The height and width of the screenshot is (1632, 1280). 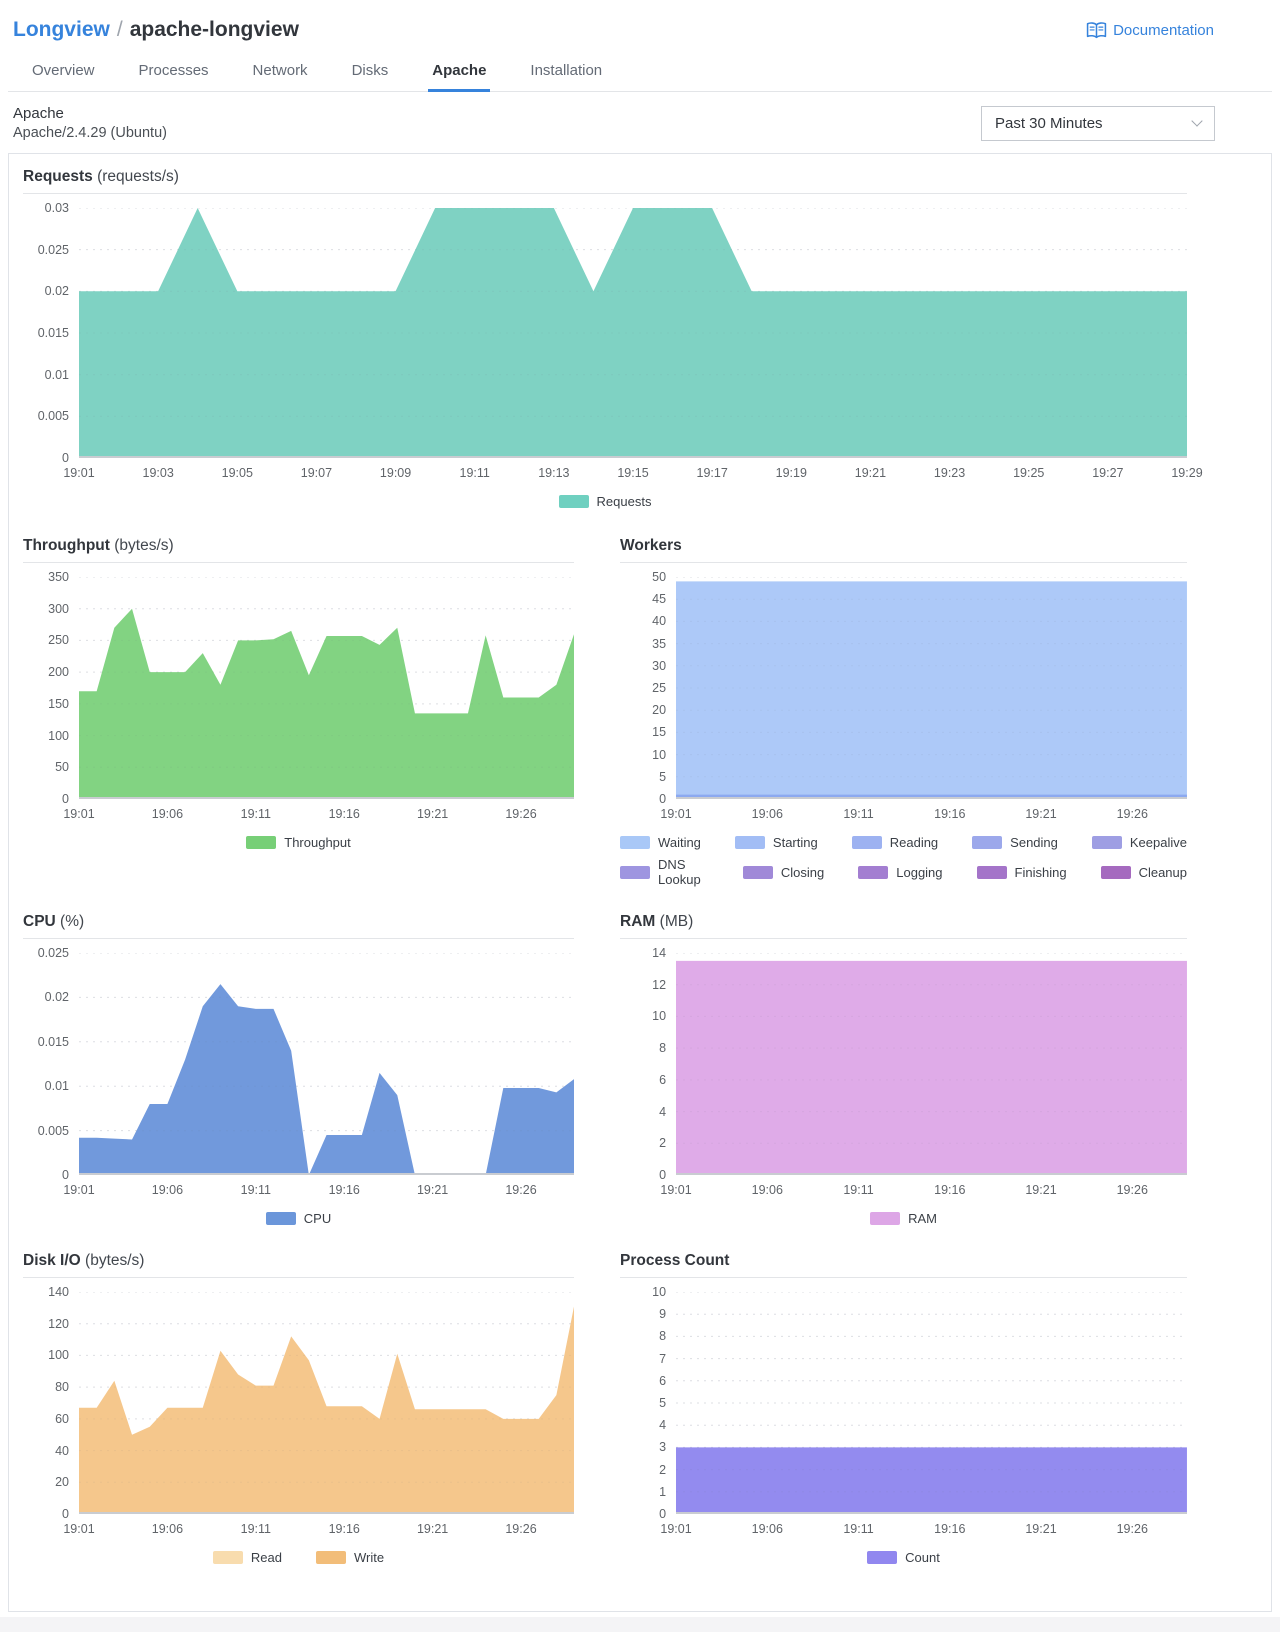 I want to click on legend-item-write: Write, so click(x=350, y=1557).